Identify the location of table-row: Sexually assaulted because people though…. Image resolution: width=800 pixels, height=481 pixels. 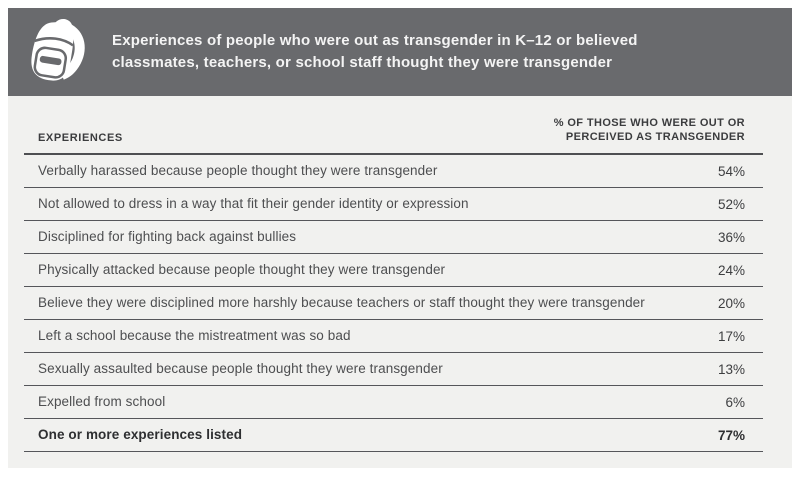
(393, 369).